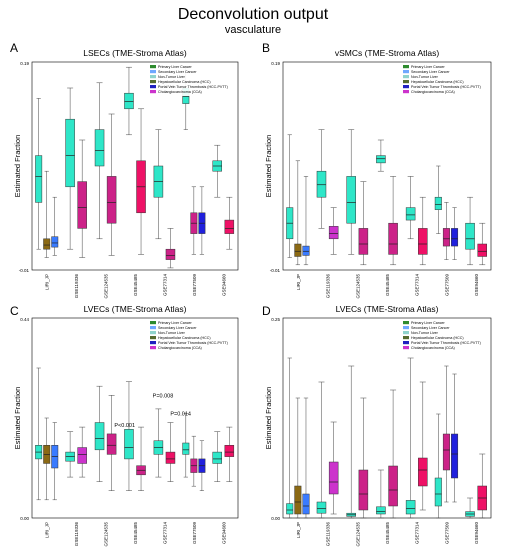  Describe the element at coordinates (17, 418) in the screenshot. I see `y-axis-label: Estimated Fraction` at that location.